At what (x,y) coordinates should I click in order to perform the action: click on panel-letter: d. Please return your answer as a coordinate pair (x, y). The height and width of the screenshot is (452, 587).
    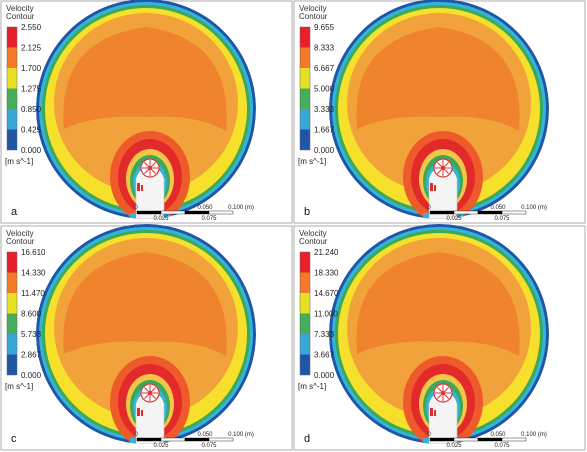
    Looking at the image, I should click on (307, 439).